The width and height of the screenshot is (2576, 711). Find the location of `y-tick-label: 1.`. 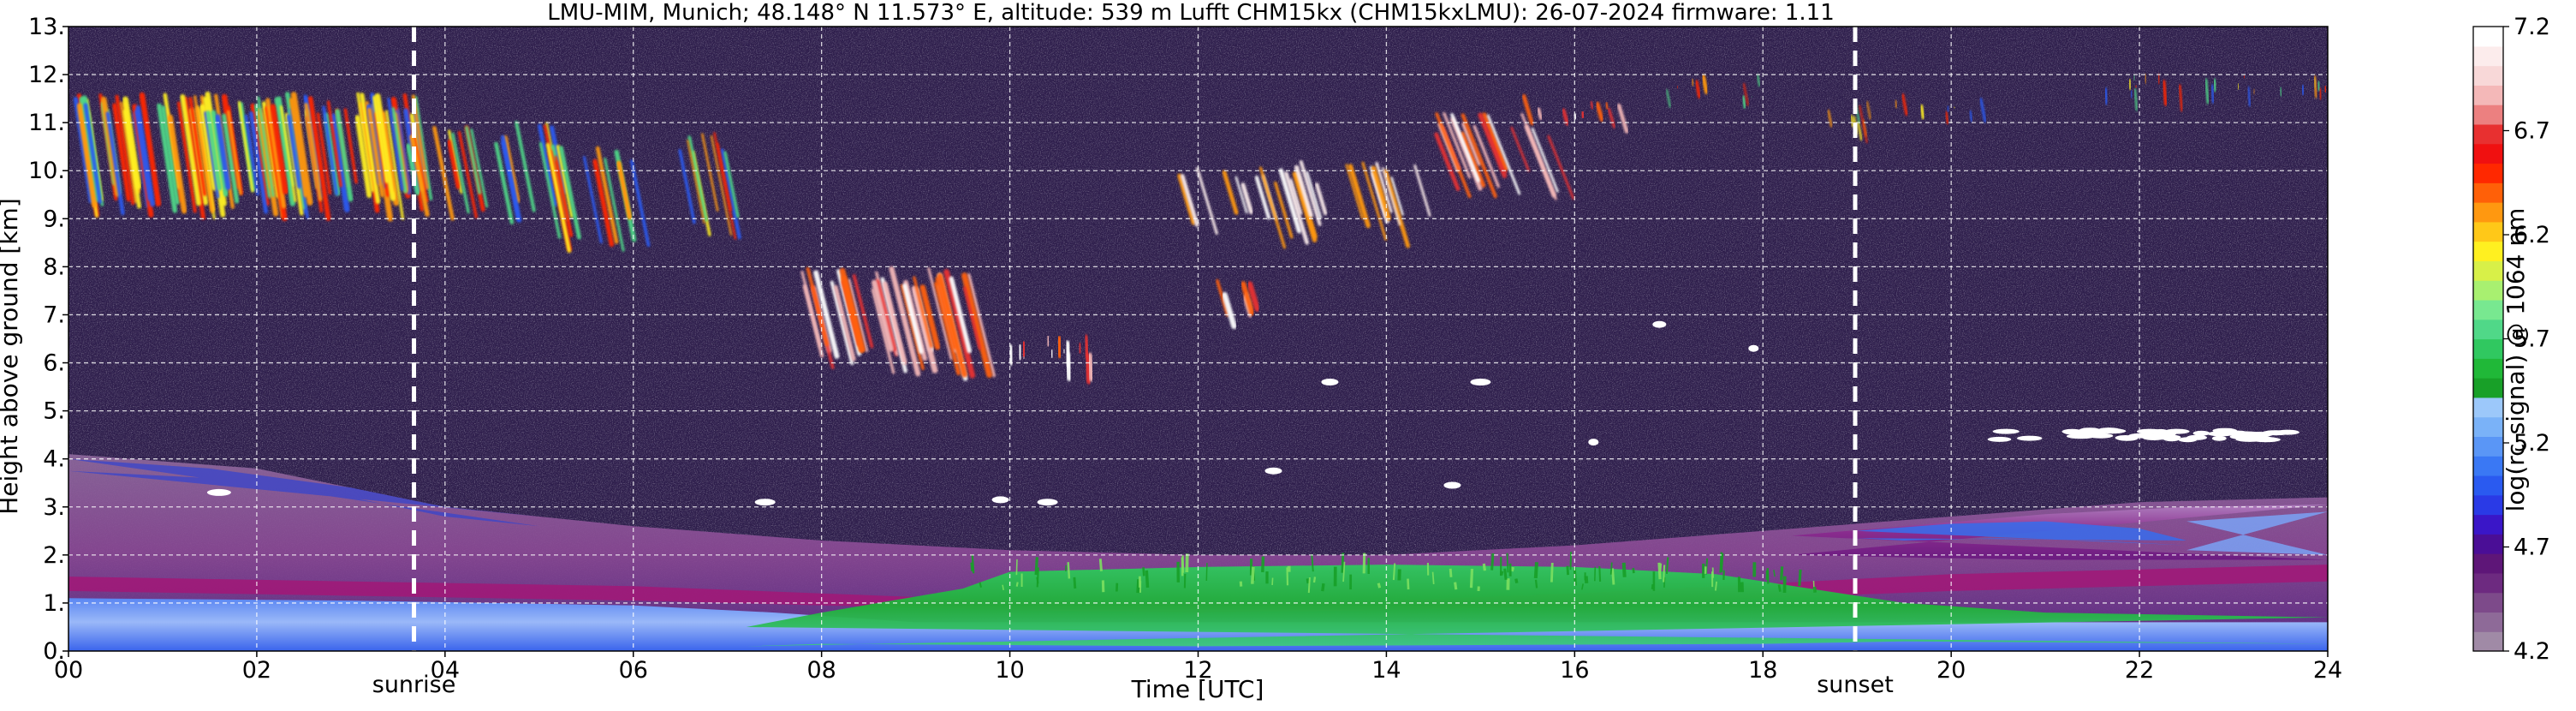

y-tick-label: 1. is located at coordinates (54, 603).